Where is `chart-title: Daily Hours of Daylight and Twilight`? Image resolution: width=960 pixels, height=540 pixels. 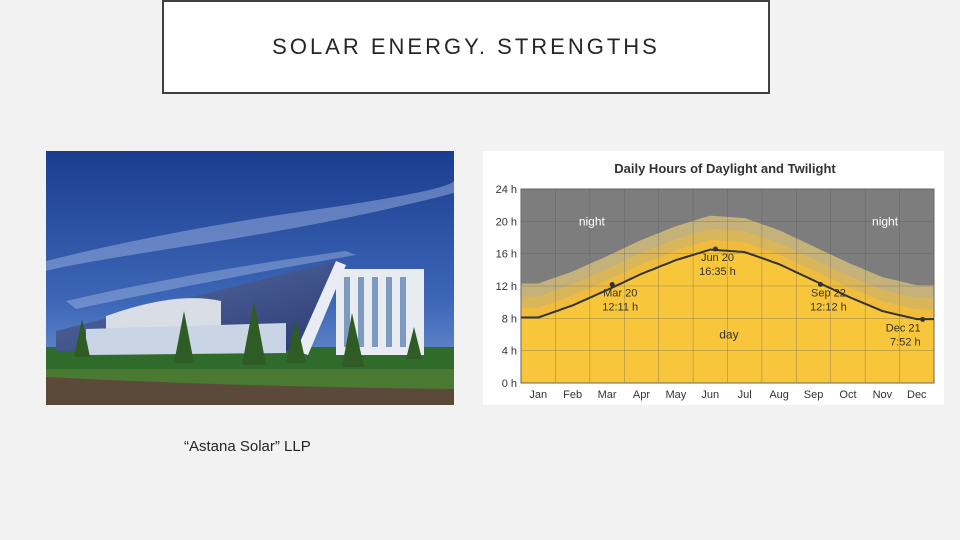 chart-title: Daily Hours of Daylight and Twilight is located at coordinates (725, 168).